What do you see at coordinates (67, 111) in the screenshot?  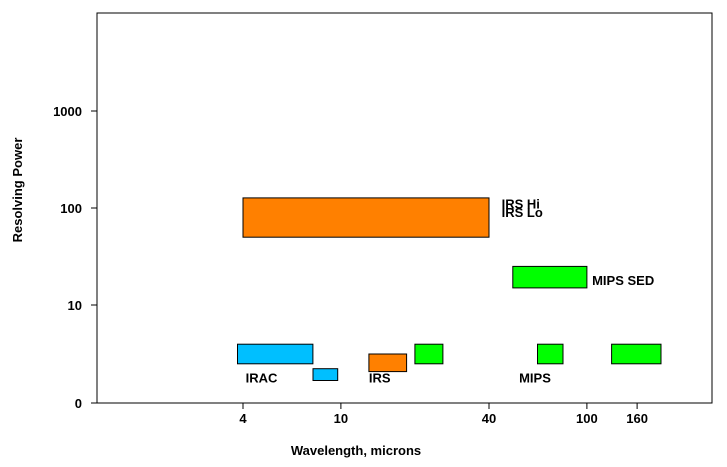 I see `y-tick-label: 1000` at bounding box center [67, 111].